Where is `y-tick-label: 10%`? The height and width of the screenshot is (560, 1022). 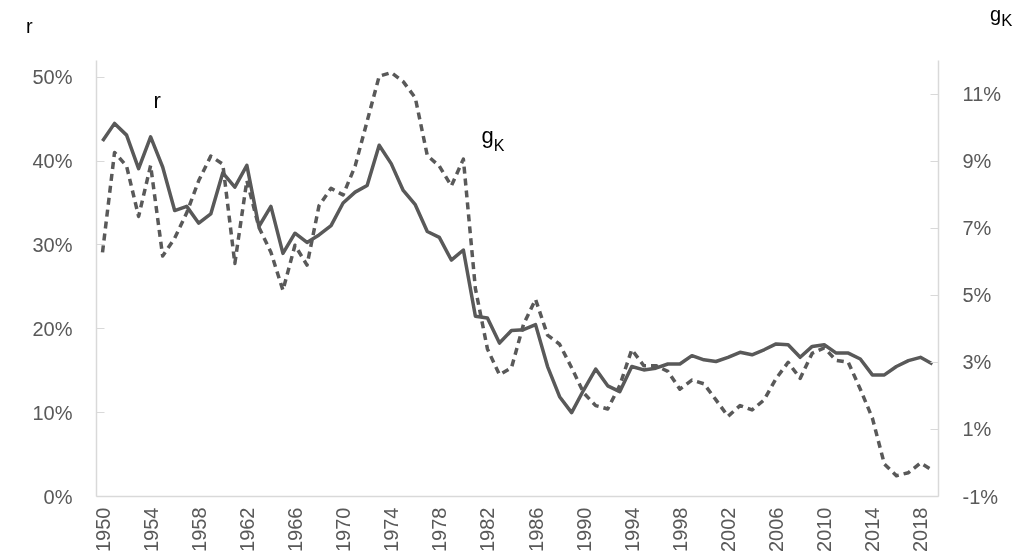 y-tick-label: 10% is located at coordinates (52, 412).